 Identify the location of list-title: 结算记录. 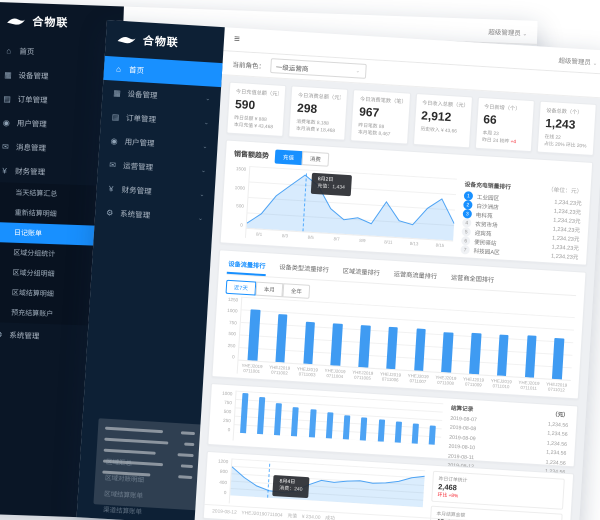
(462, 409).